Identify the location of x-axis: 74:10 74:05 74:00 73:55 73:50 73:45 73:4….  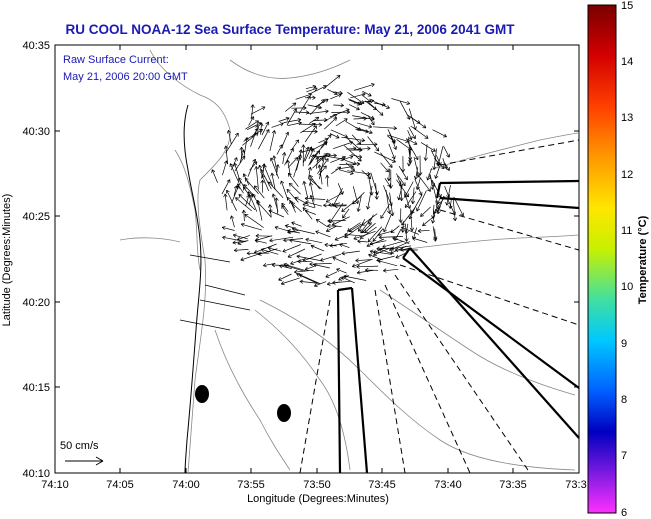
(313, 492).